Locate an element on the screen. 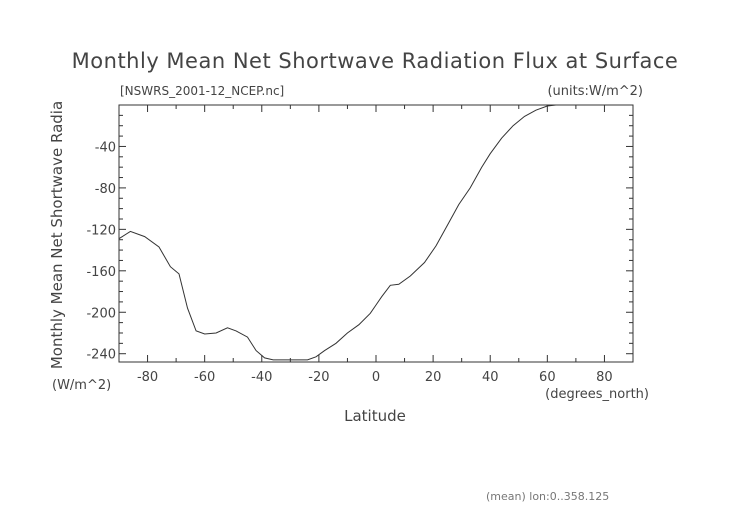  y-tick-label: -40 is located at coordinates (105, 147).